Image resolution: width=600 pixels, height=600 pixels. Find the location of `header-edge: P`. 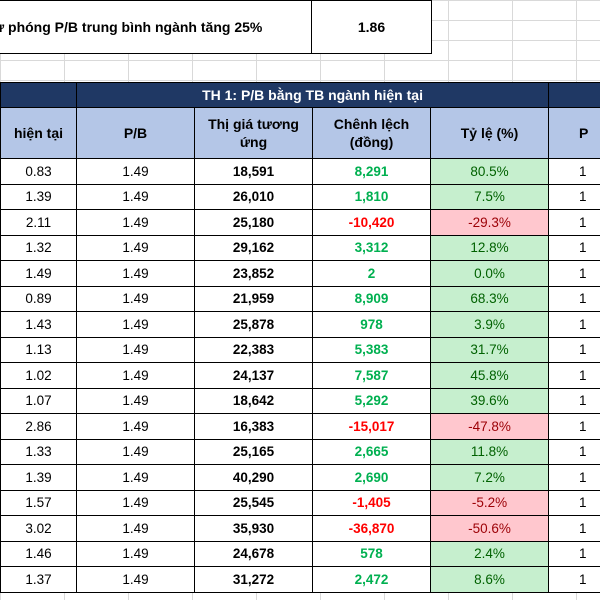

header-edge: P is located at coordinates (574, 133).